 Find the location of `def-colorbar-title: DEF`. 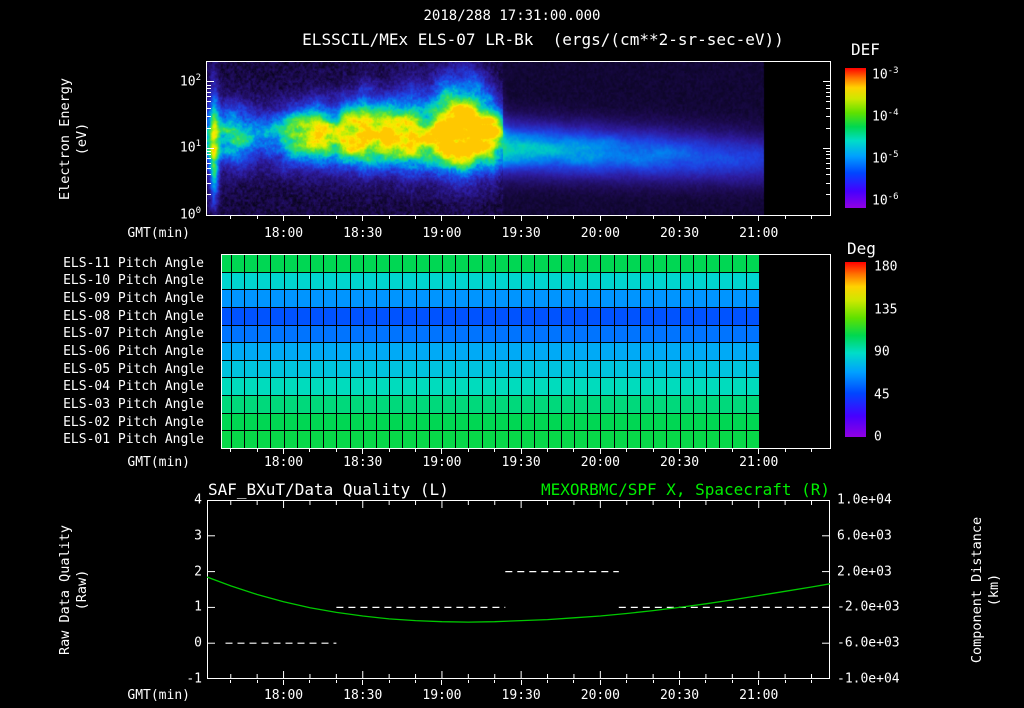

def-colorbar-title: DEF is located at coordinates (865, 49).